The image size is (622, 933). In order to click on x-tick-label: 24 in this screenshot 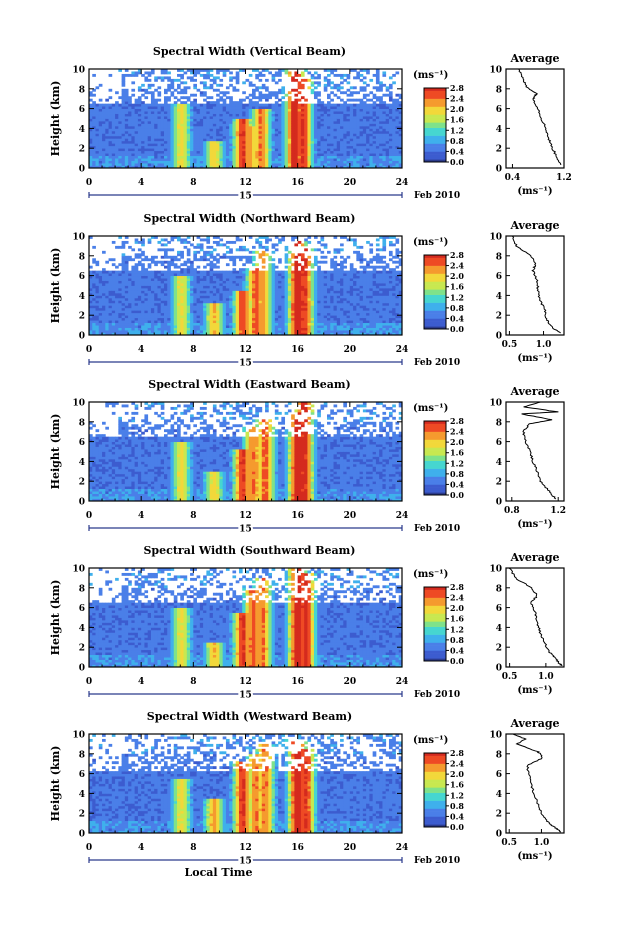, I will do `click(402, 183)`.